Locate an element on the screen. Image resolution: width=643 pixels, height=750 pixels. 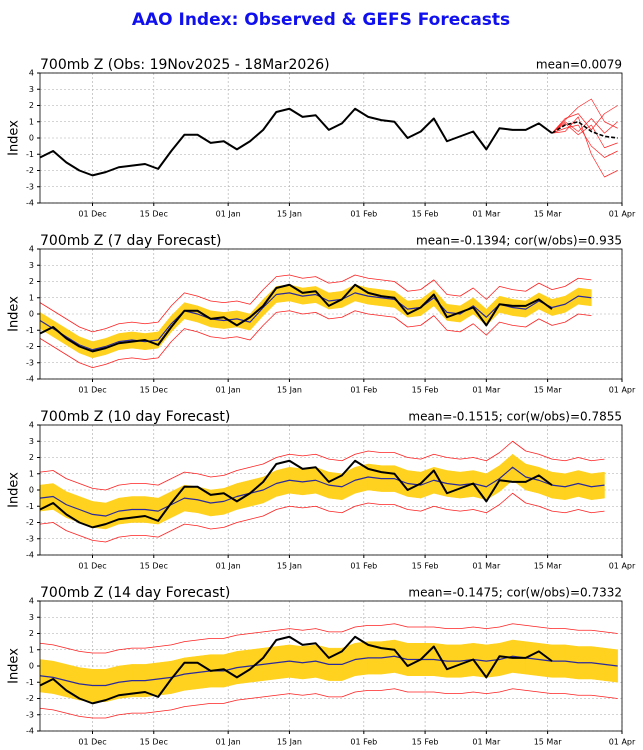
panel-stats: mean=0.0079 is located at coordinates (579, 65).